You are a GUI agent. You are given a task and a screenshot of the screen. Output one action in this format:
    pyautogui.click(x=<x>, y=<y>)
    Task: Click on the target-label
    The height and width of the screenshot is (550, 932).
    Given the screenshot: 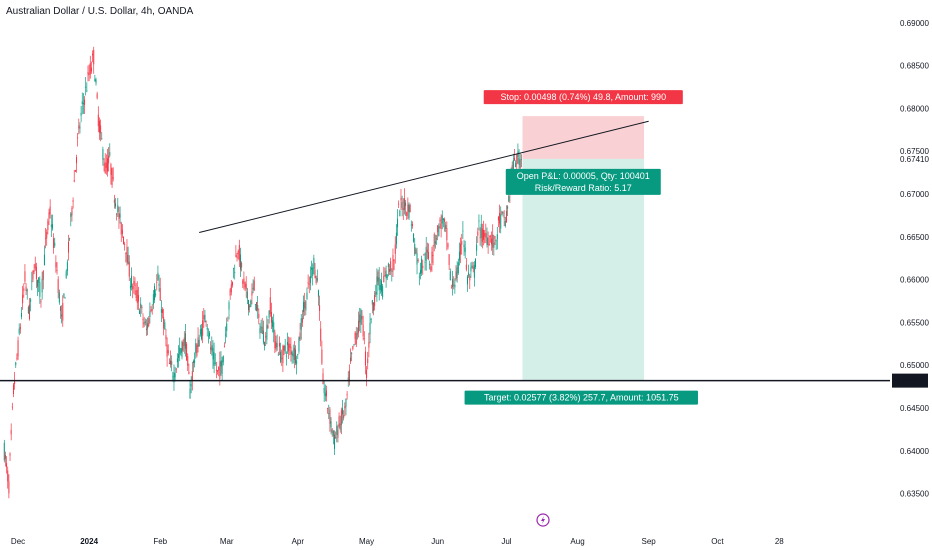 What is the action you would take?
    pyautogui.click(x=581, y=397)
    